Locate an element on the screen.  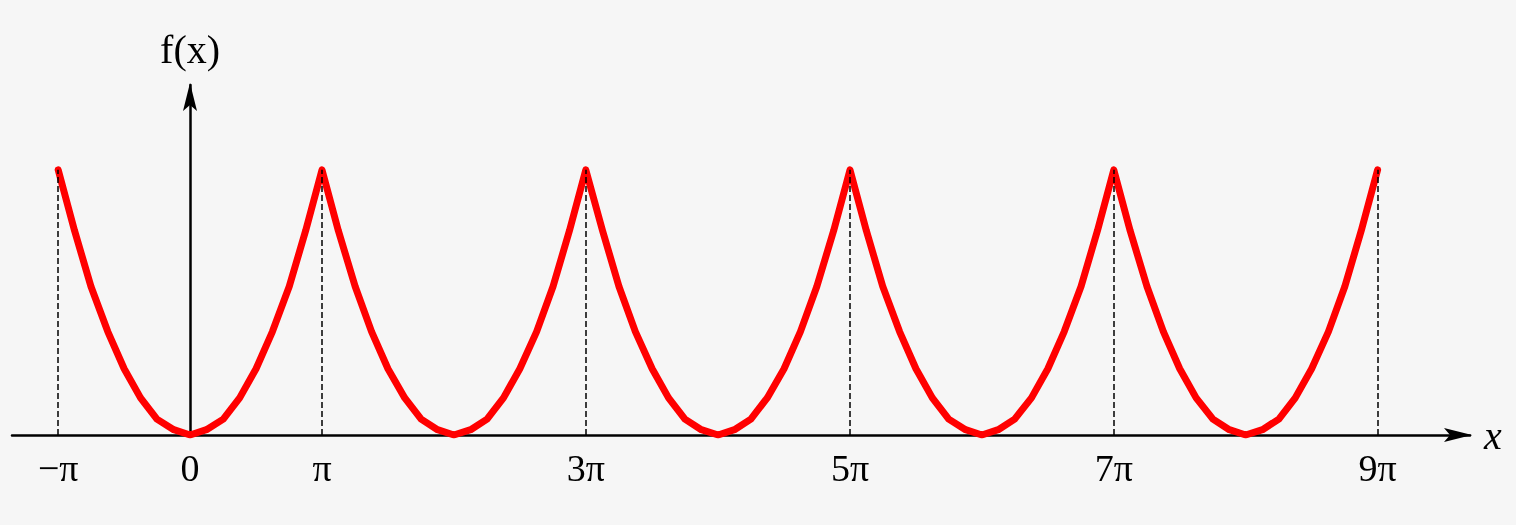
x-tick-label: −π is located at coordinates (58, 468).